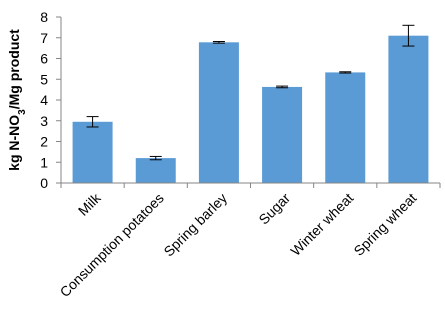  I want to click on y-tick-label: 2, so click(44, 142).